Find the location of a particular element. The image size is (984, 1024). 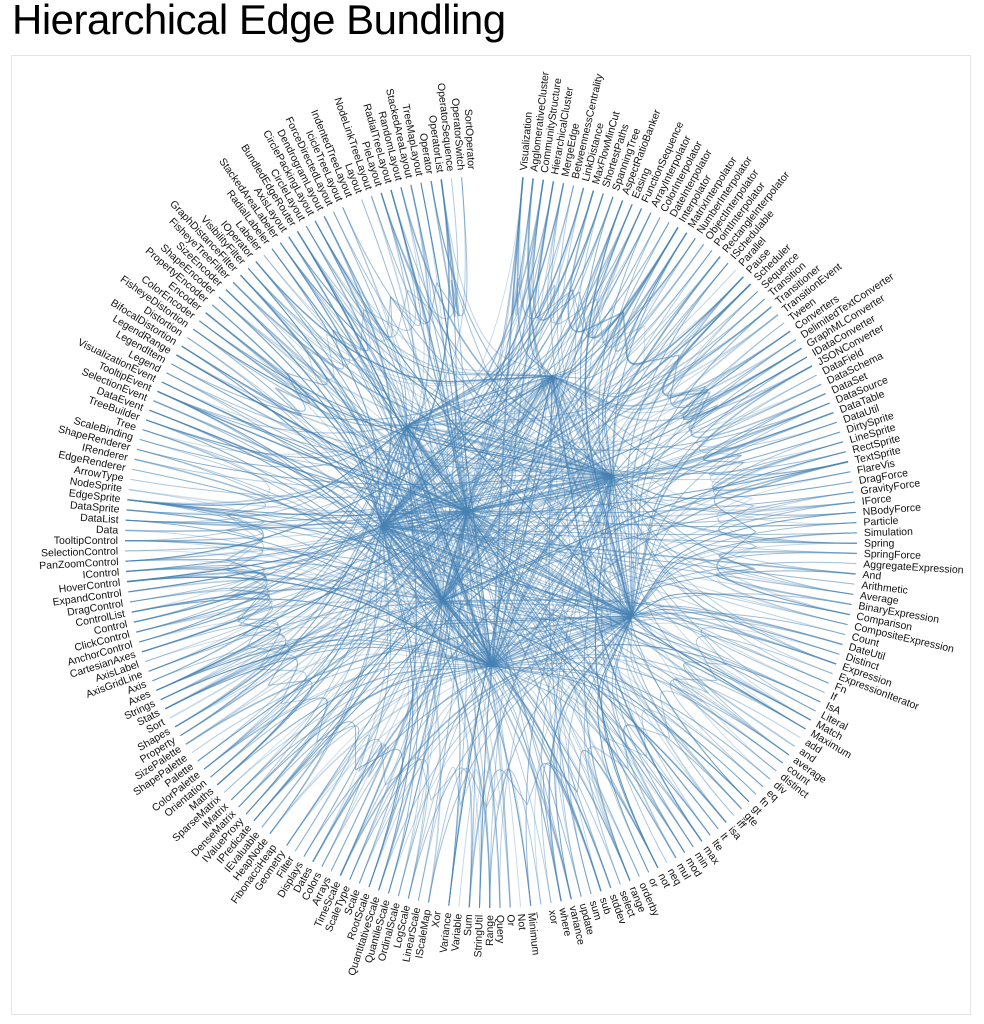

node-label: OperatorSwitch is located at coordinates (458, 134).